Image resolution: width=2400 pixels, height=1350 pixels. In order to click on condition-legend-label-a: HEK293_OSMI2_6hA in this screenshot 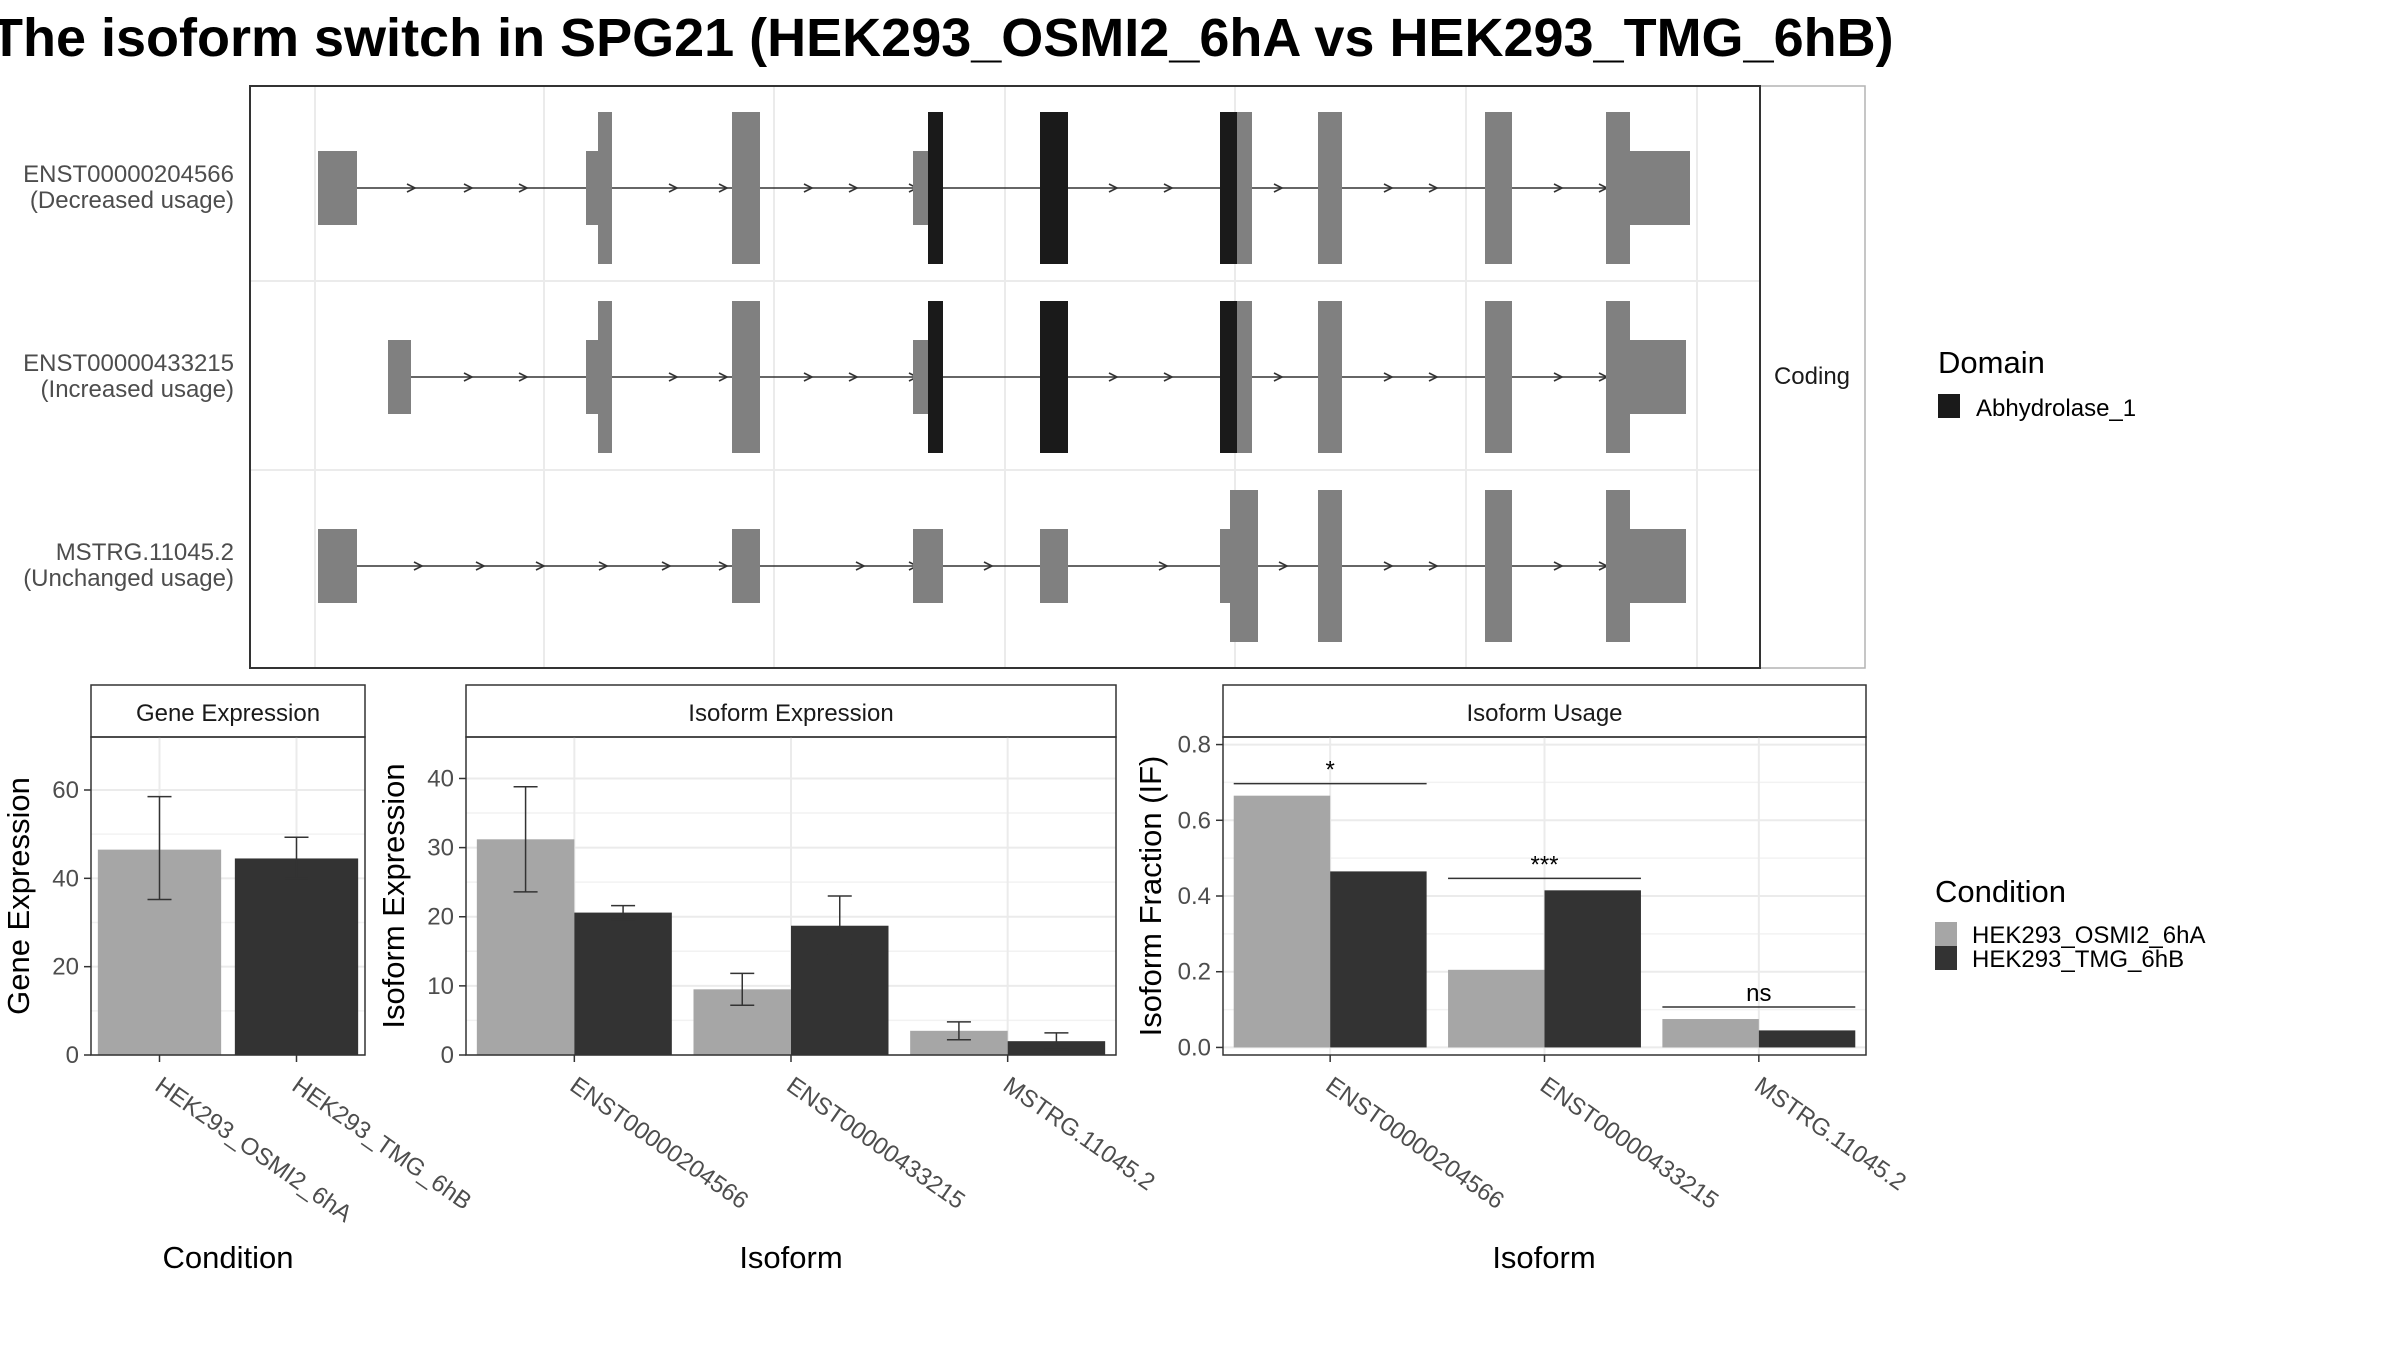, I will do `click(2088, 935)`.